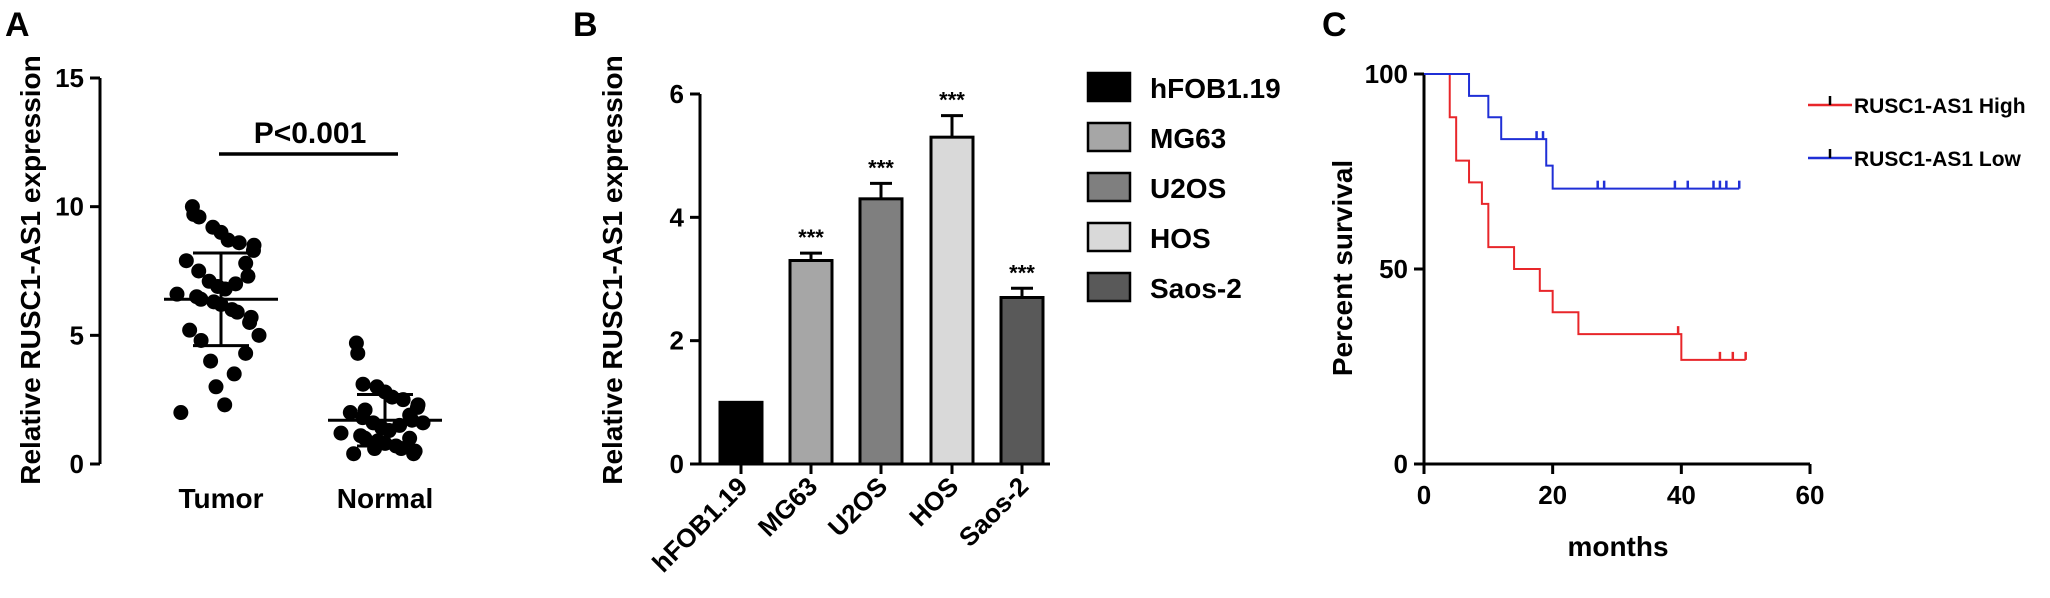 This screenshot has width=2050, height=598. I want to click on panel-c-y-axis-label: Percent survival, so click(1342, 268).